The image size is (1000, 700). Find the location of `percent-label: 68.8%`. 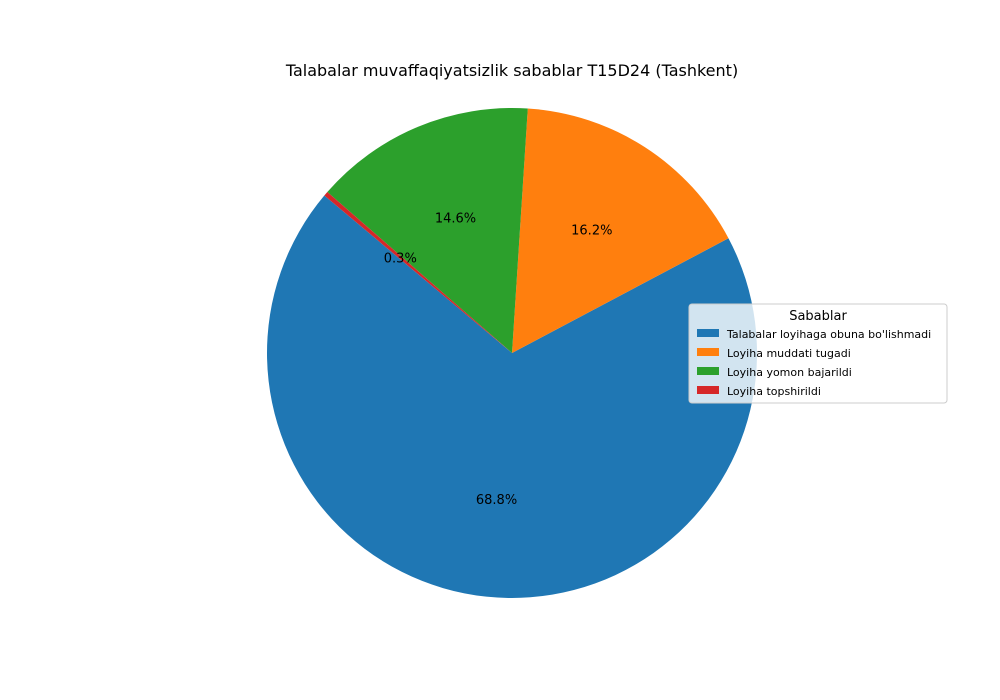

percent-label: 68.8% is located at coordinates (496, 500).